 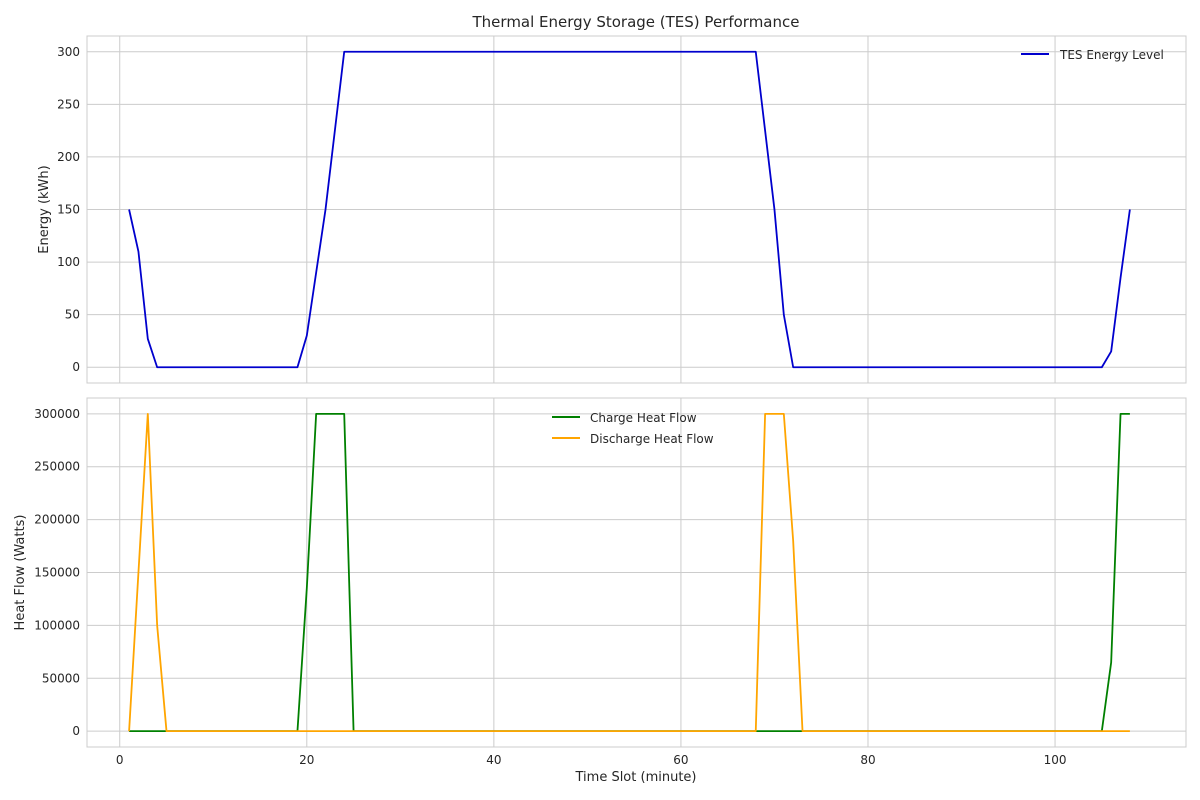 What do you see at coordinates (306, 760) in the screenshot?
I see `x-tick-label: 20` at bounding box center [306, 760].